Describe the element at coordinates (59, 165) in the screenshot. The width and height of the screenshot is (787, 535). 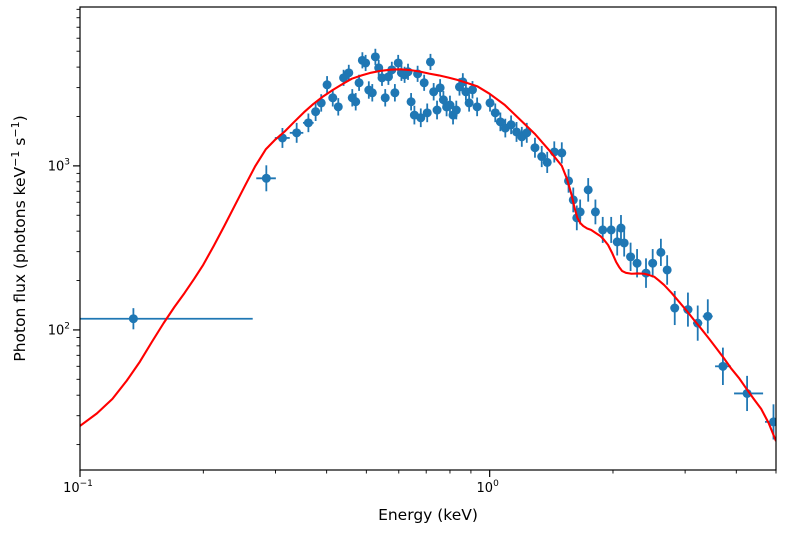
I see `y-tick-label: 10³` at that location.